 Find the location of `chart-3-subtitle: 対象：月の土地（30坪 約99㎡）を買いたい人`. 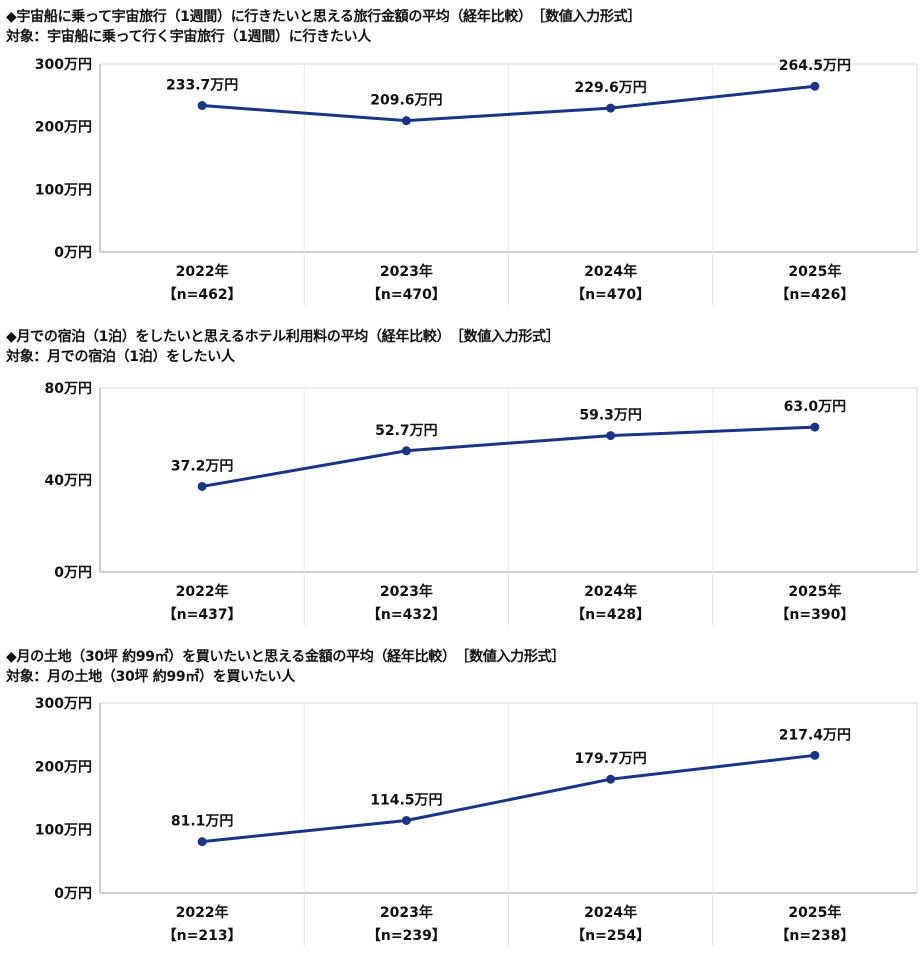

chart-3-subtitle: 対象：月の土地（30坪 約99㎡）を買いたい人 is located at coordinates (150, 677).